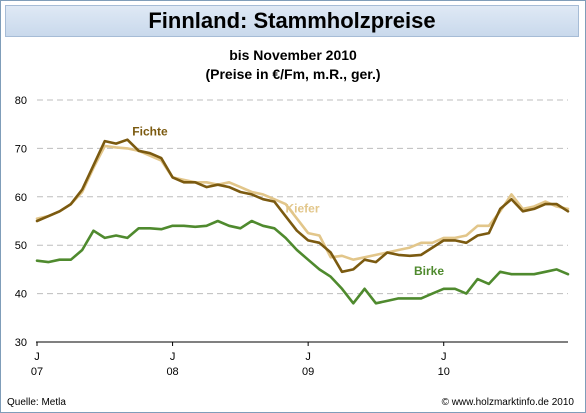 The image size is (586, 413). I want to click on y-tick-label-50: 50, so click(21, 246).